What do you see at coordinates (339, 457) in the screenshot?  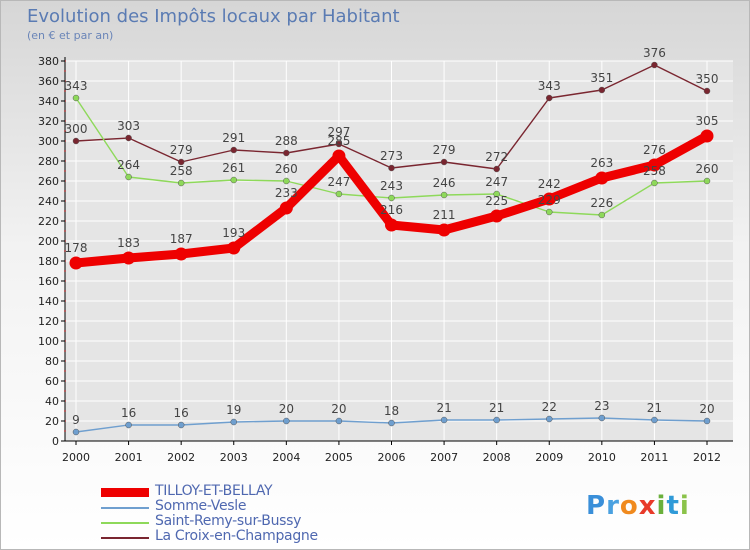 I see `x-tick-label-2005: 2005` at bounding box center [339, 457].